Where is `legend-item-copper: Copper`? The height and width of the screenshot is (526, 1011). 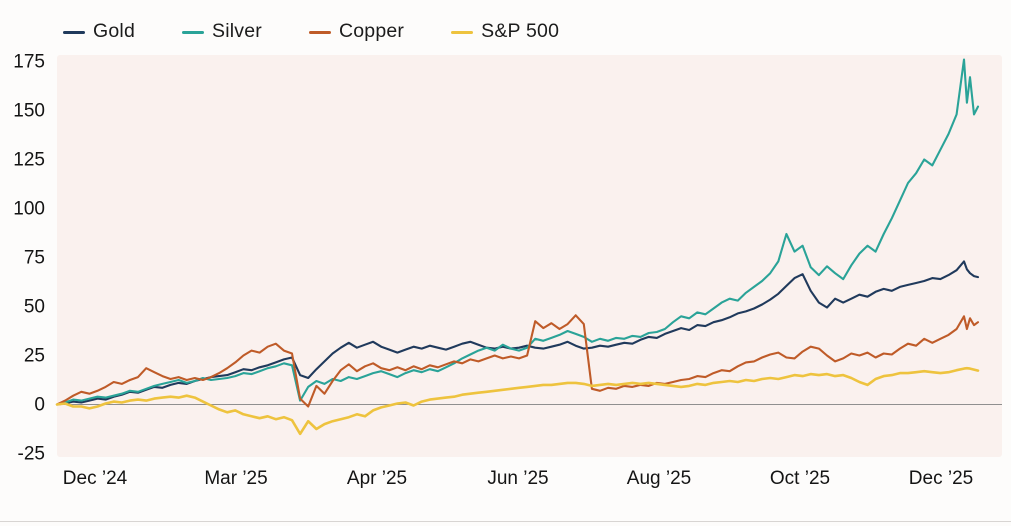
legend-item-copper: Copper is located at coordinates (356, 31).